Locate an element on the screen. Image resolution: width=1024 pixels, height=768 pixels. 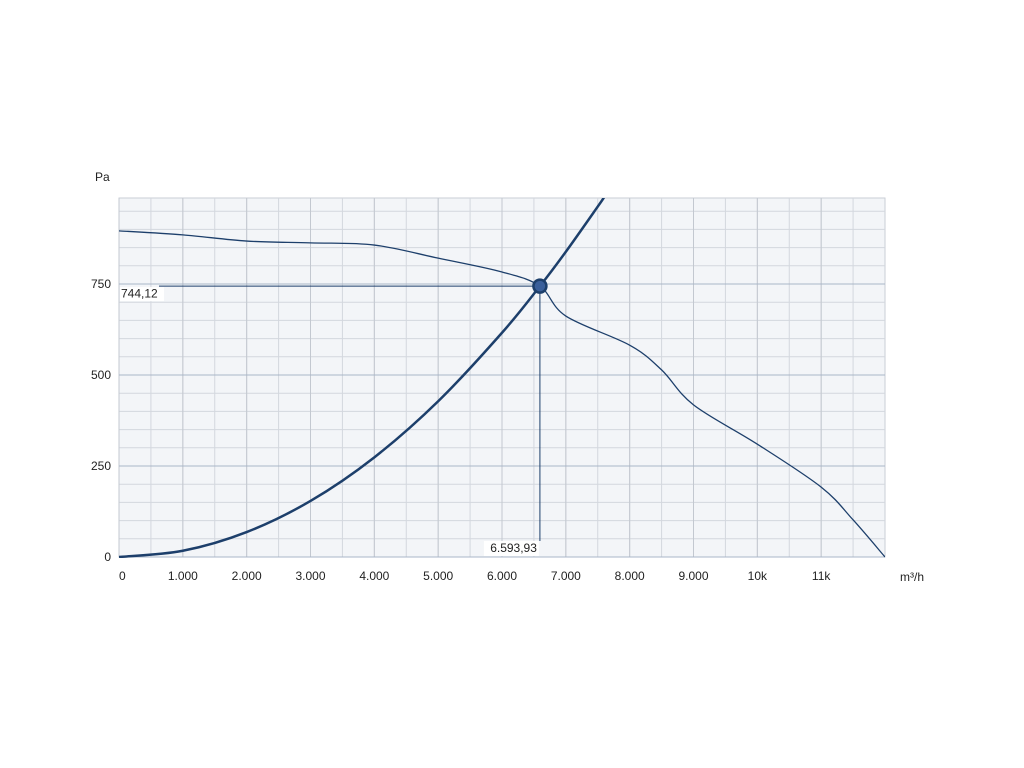
y-tick-label: 750 is located at coordinates (101, 284).